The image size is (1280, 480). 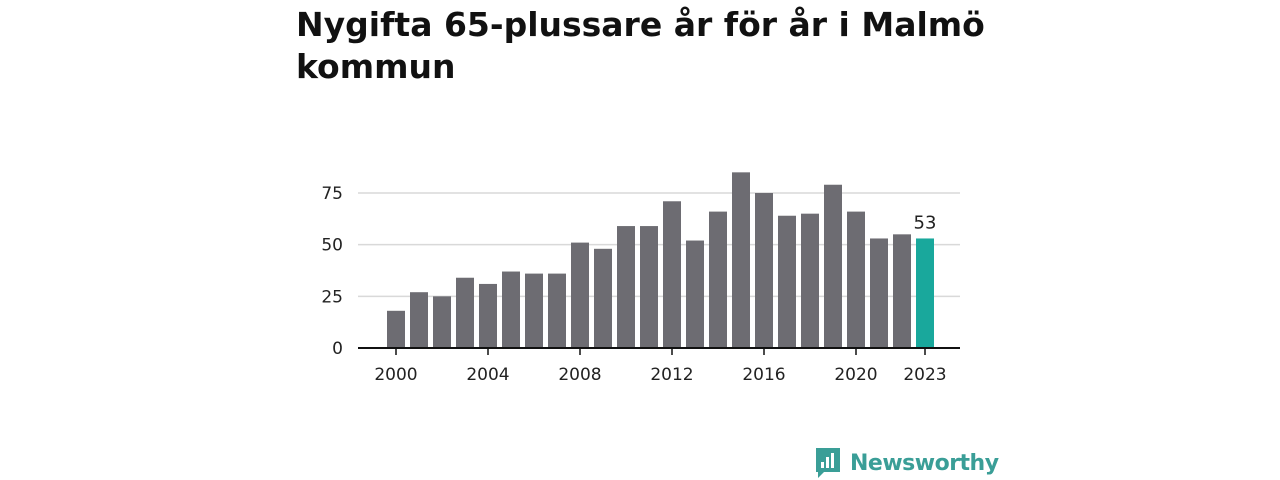 I want to click on x-tick-label: 2004, so click(x=487, y=375).